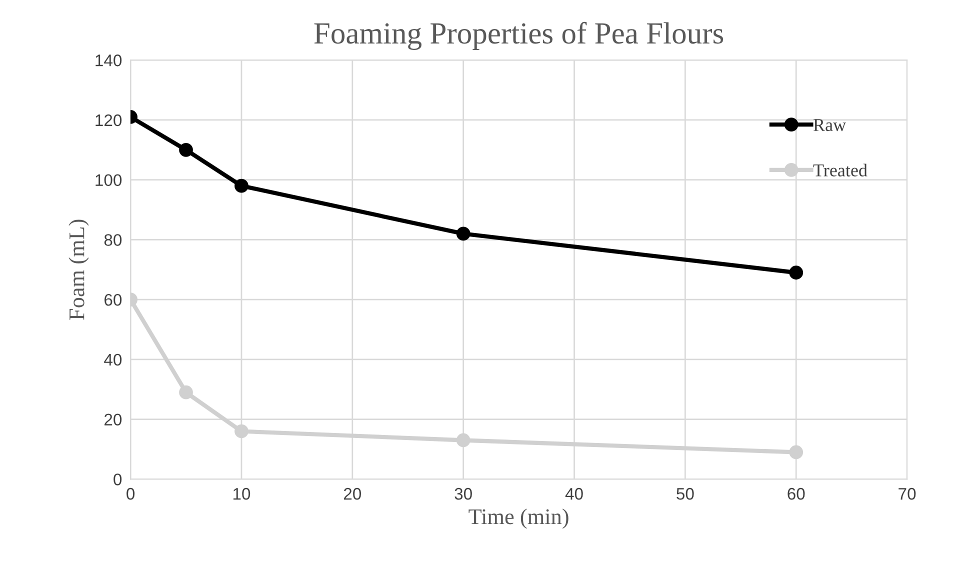 The height and width of the screenshot is (578, 967). Describe the element at coordinates (109, 180) in the screenshot. I see `y-tick-label: 100` at that location.